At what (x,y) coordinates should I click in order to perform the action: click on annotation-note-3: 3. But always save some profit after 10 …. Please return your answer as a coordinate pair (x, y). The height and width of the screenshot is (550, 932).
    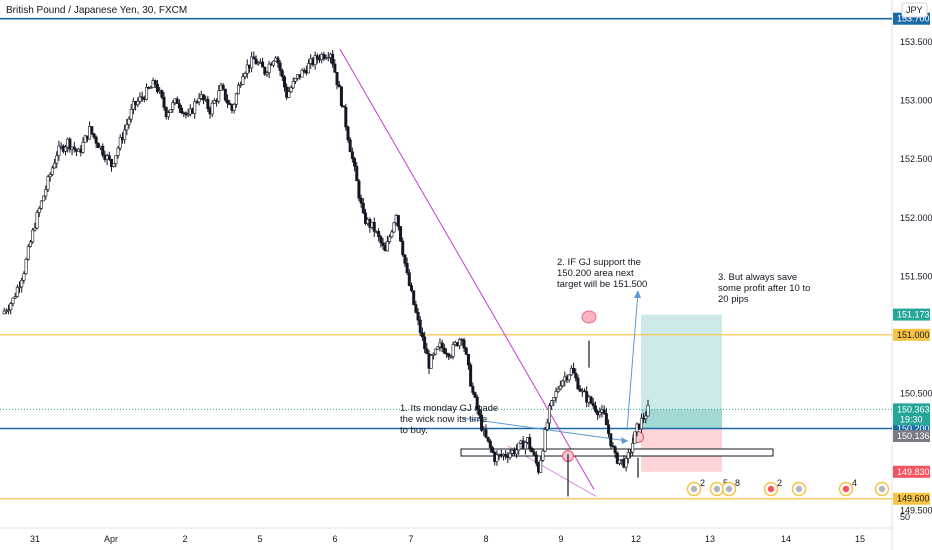
    Looking at the image, I should click on (765, 288).